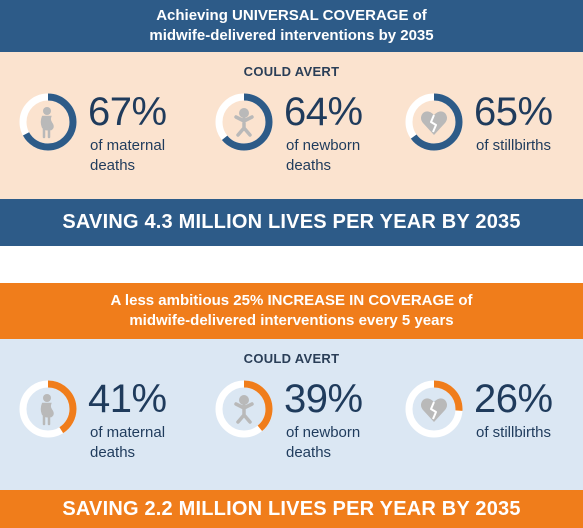 Image resolution: width=583 pixels, height=528 pixels. I want to click on stat-value: 39%, so click(323, 399).